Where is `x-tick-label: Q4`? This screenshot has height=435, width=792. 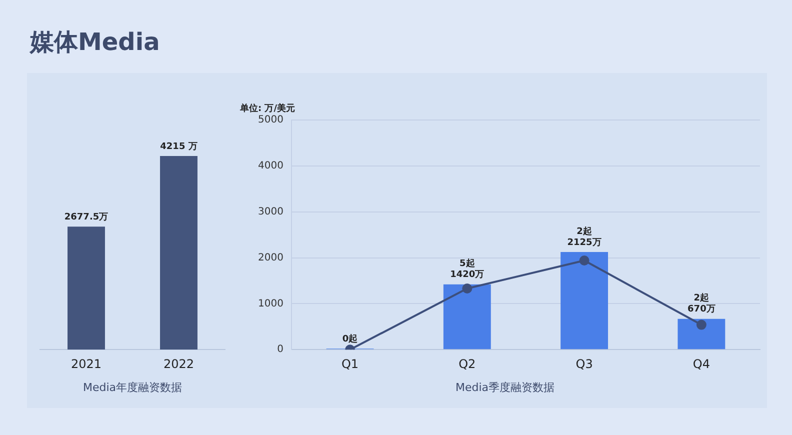
x-tick-label: Q4 is located at coordinates (701, 363).